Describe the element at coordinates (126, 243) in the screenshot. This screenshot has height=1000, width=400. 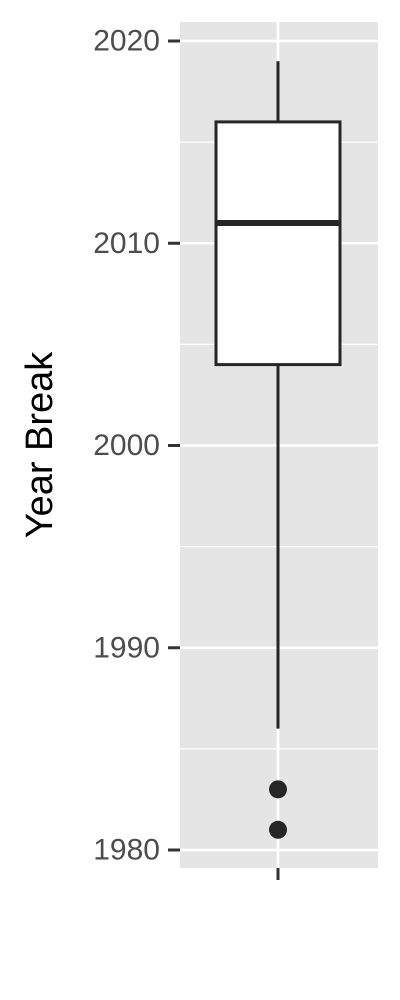
I see `y-tick-label-2010: 2010` at that location.